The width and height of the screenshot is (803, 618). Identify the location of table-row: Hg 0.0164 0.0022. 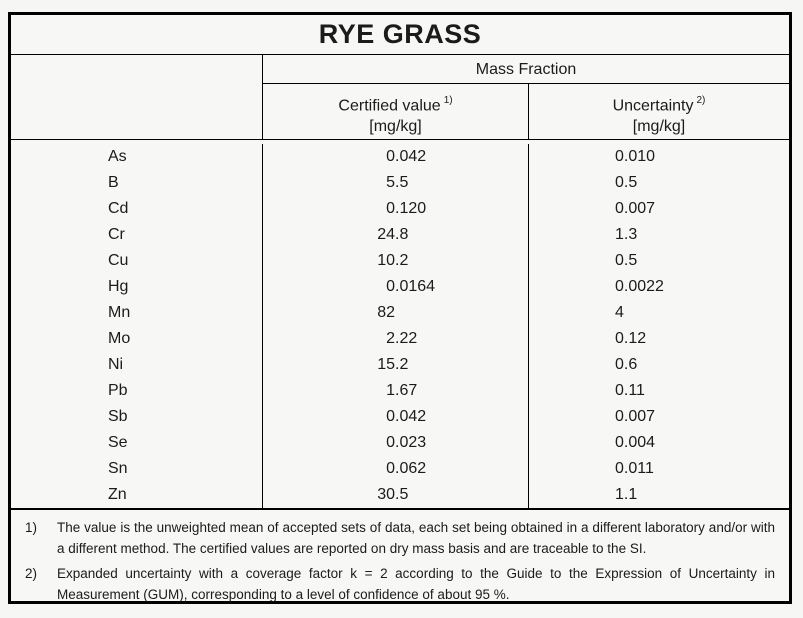
(400, 287).